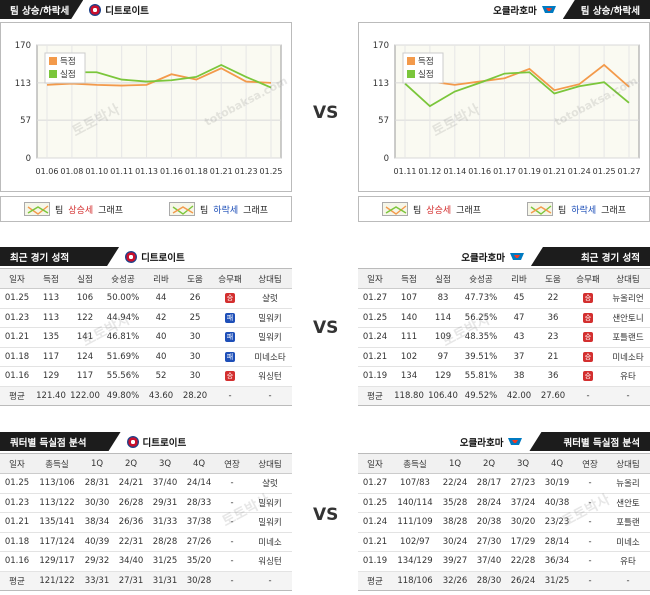 This screenshot has height=595, width=650. I want to click on table-cell: 승, so click(230, 298).